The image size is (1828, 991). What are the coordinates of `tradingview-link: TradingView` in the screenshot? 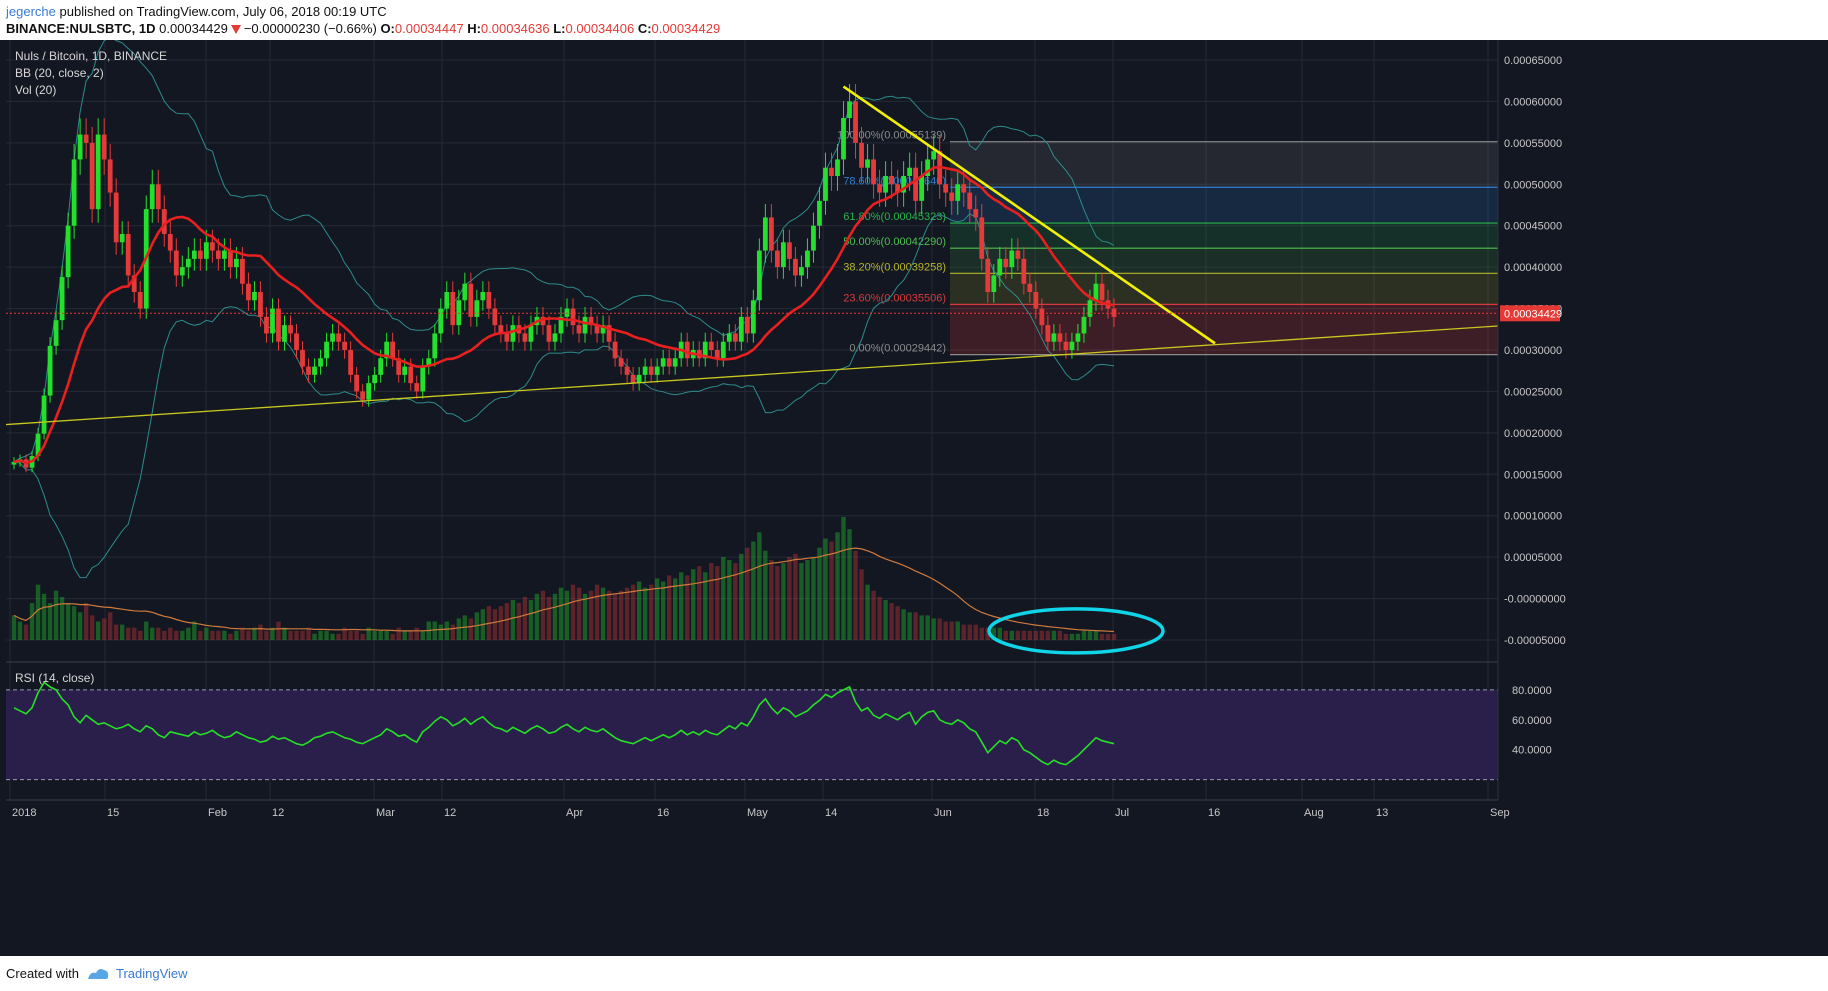 It's located at (152, 973).